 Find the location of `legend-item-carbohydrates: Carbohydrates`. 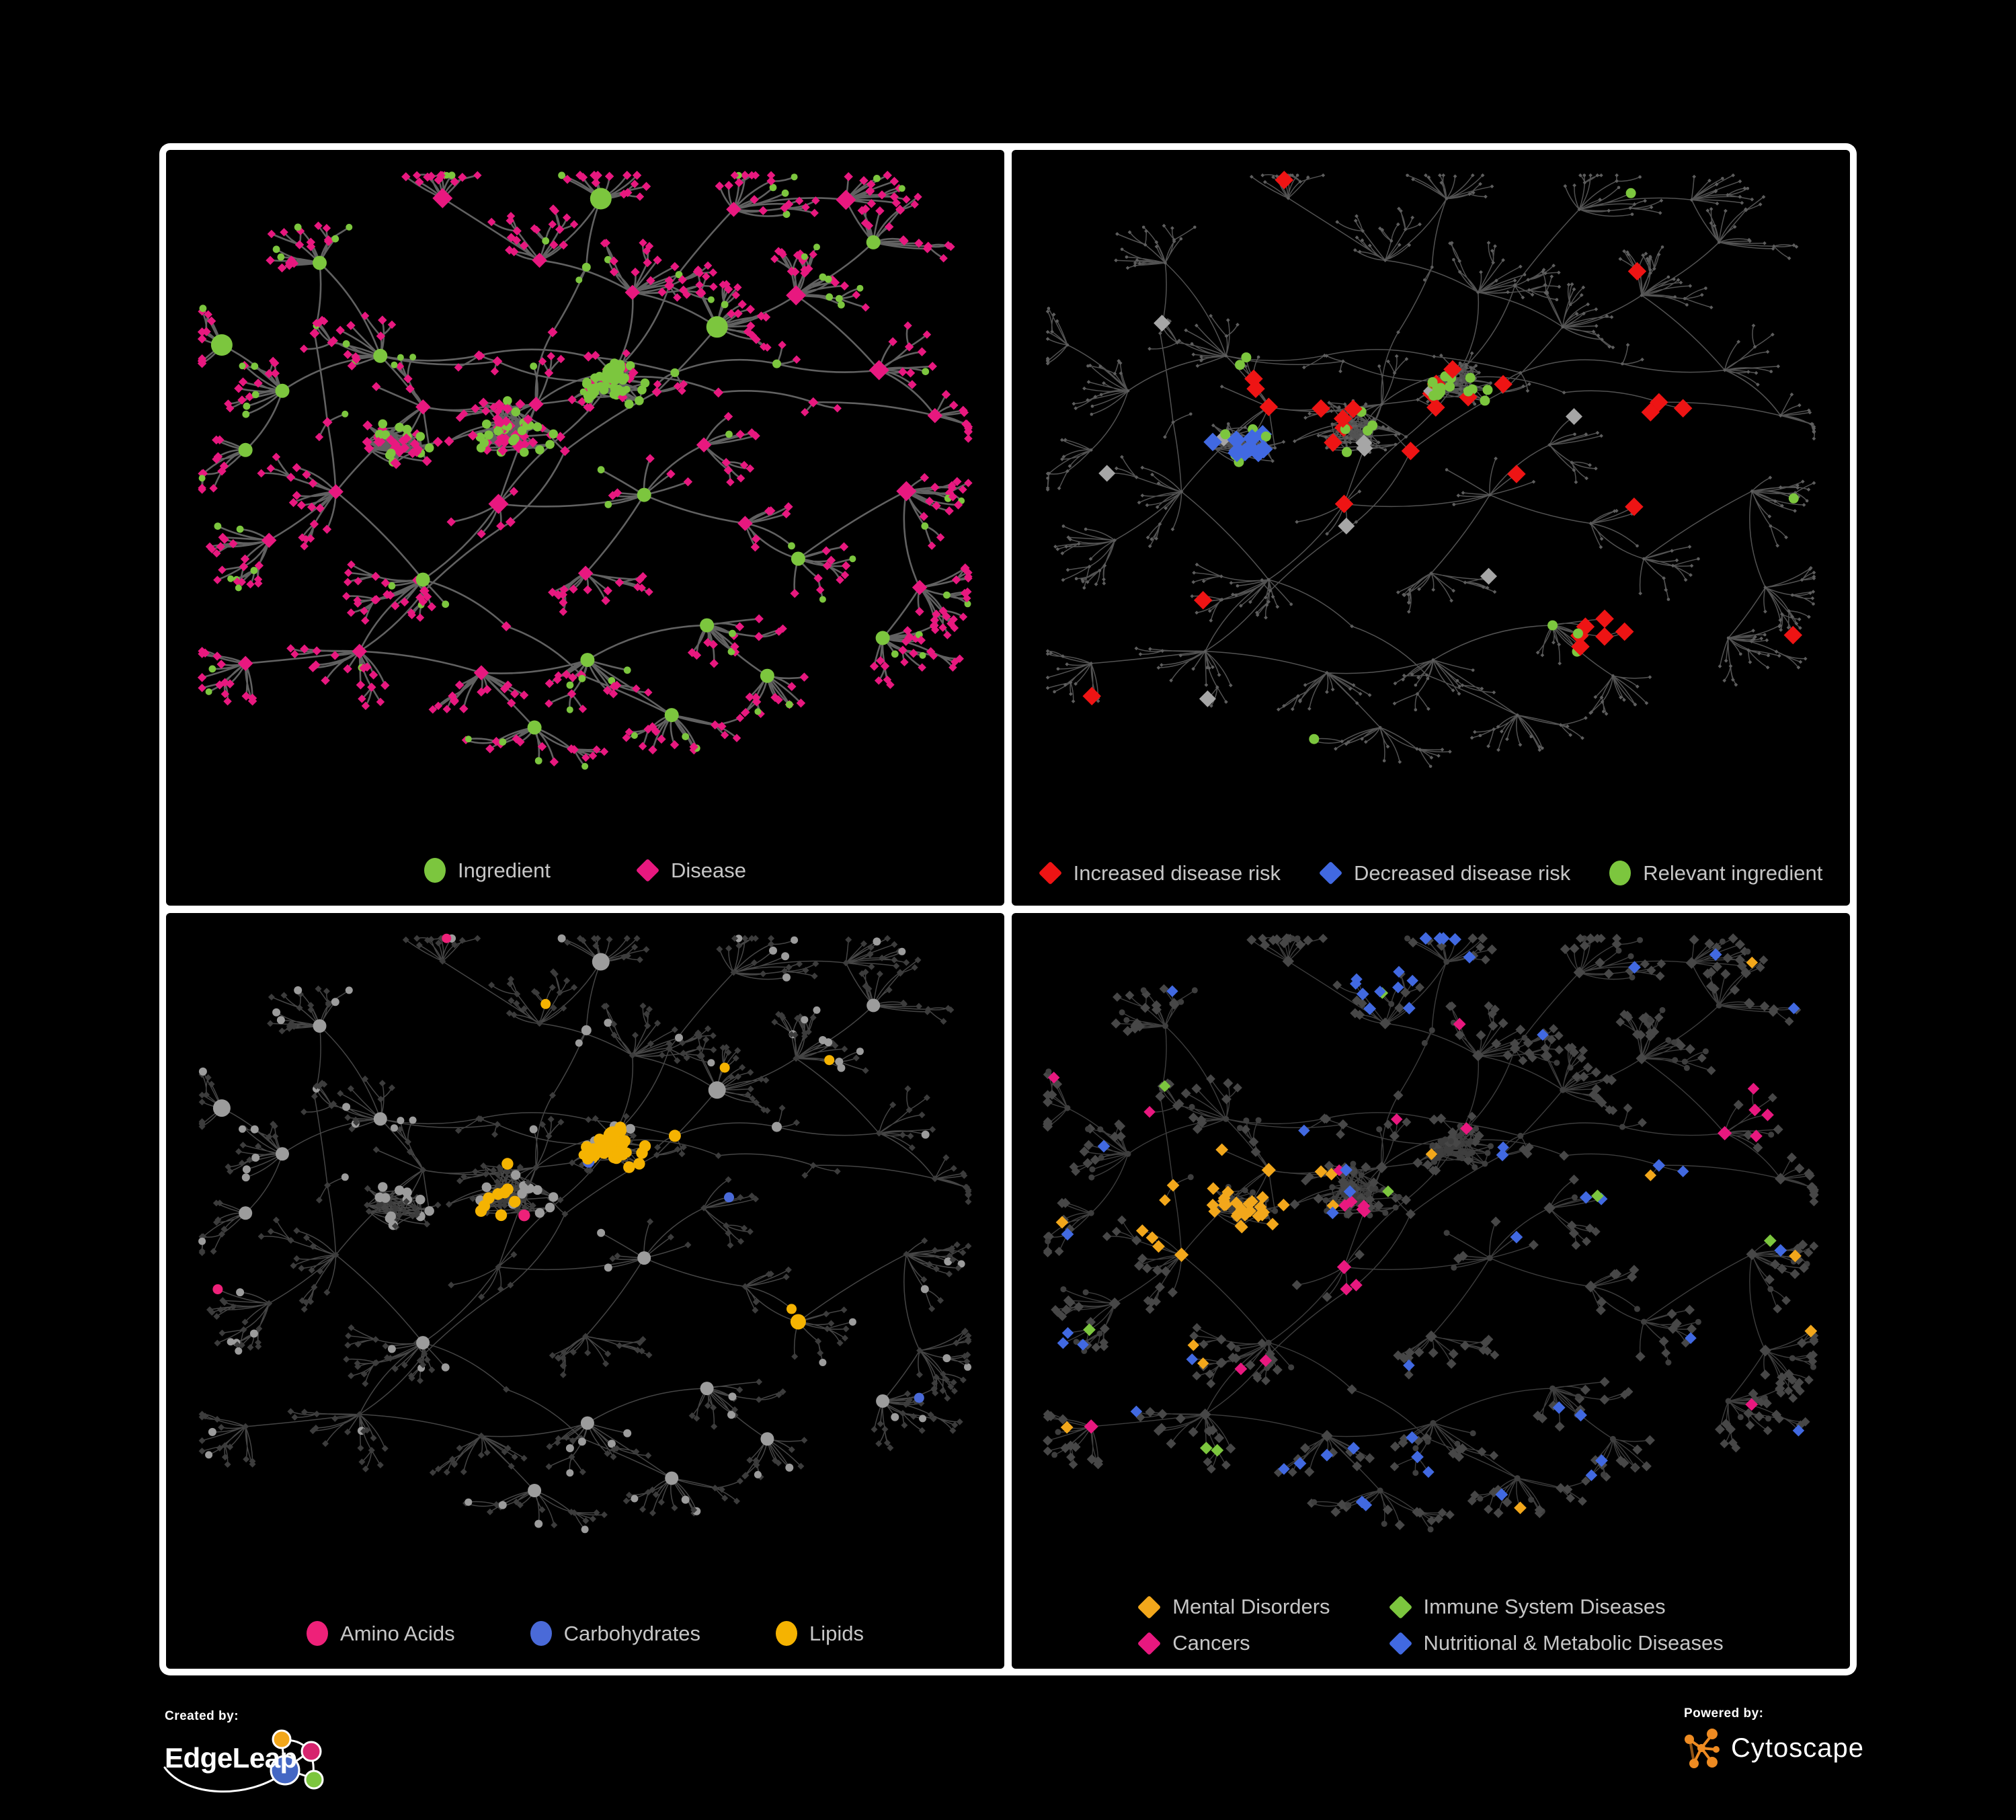

legend-item-carbohydrates: Carbohydrates is located at coordinates (615, 1633).